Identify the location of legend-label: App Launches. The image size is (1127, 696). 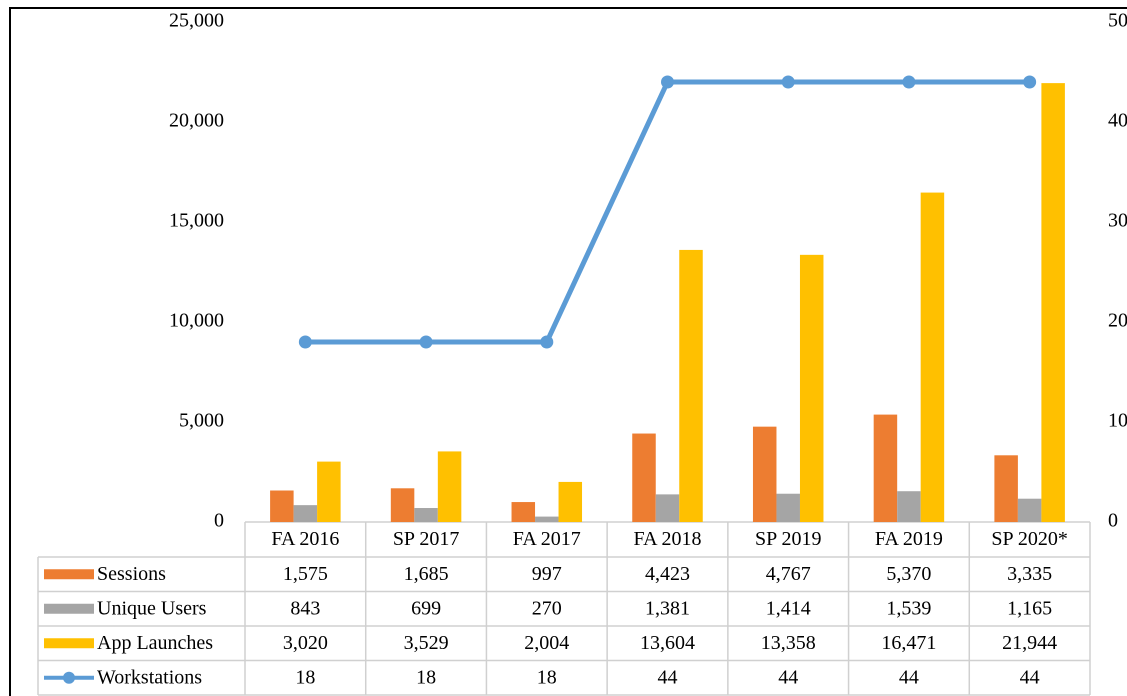
(155, 643).